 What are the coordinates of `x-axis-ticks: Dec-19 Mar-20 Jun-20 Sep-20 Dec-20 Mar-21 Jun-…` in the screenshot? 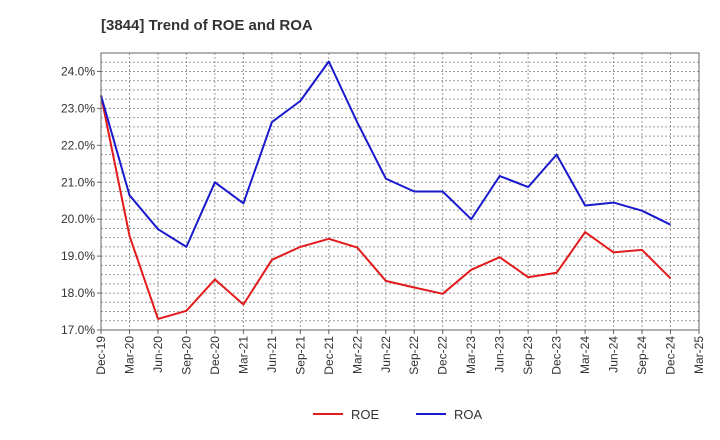 It's located at (400, 352).